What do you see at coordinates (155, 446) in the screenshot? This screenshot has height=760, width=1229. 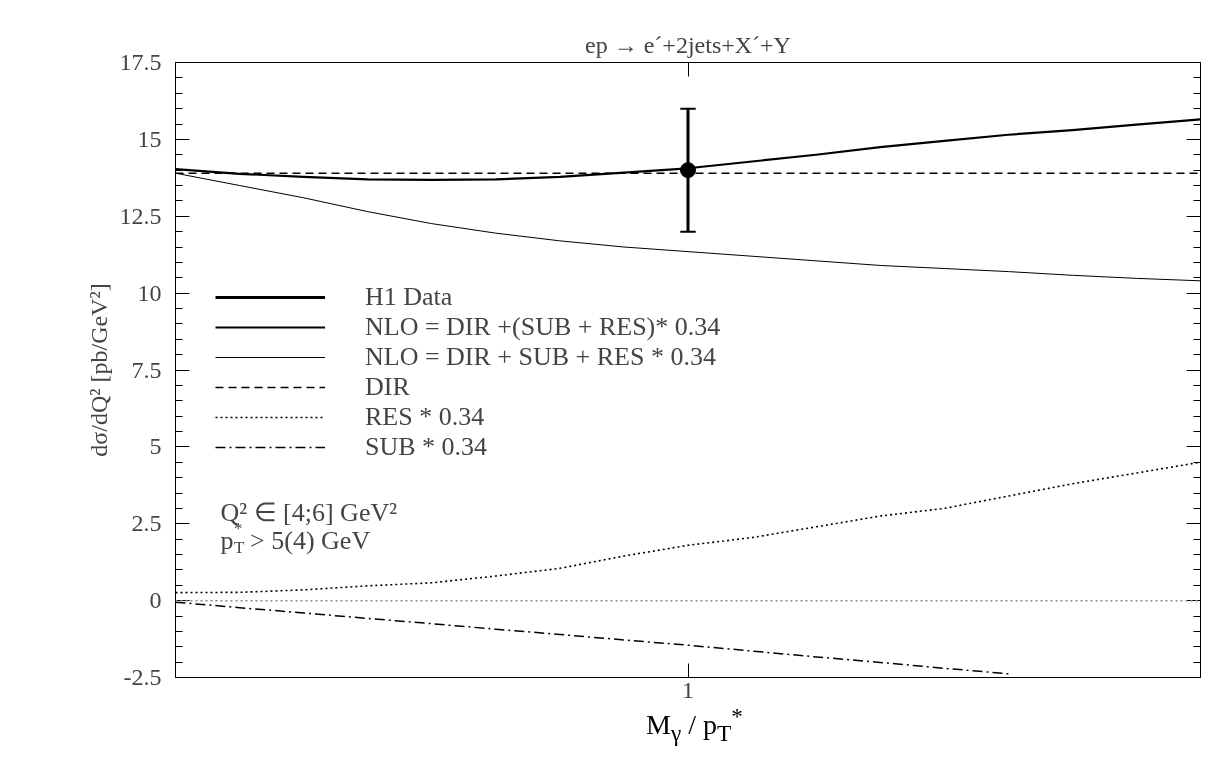 I see `y-tick-label: 5` at bounding box center [155, 446].